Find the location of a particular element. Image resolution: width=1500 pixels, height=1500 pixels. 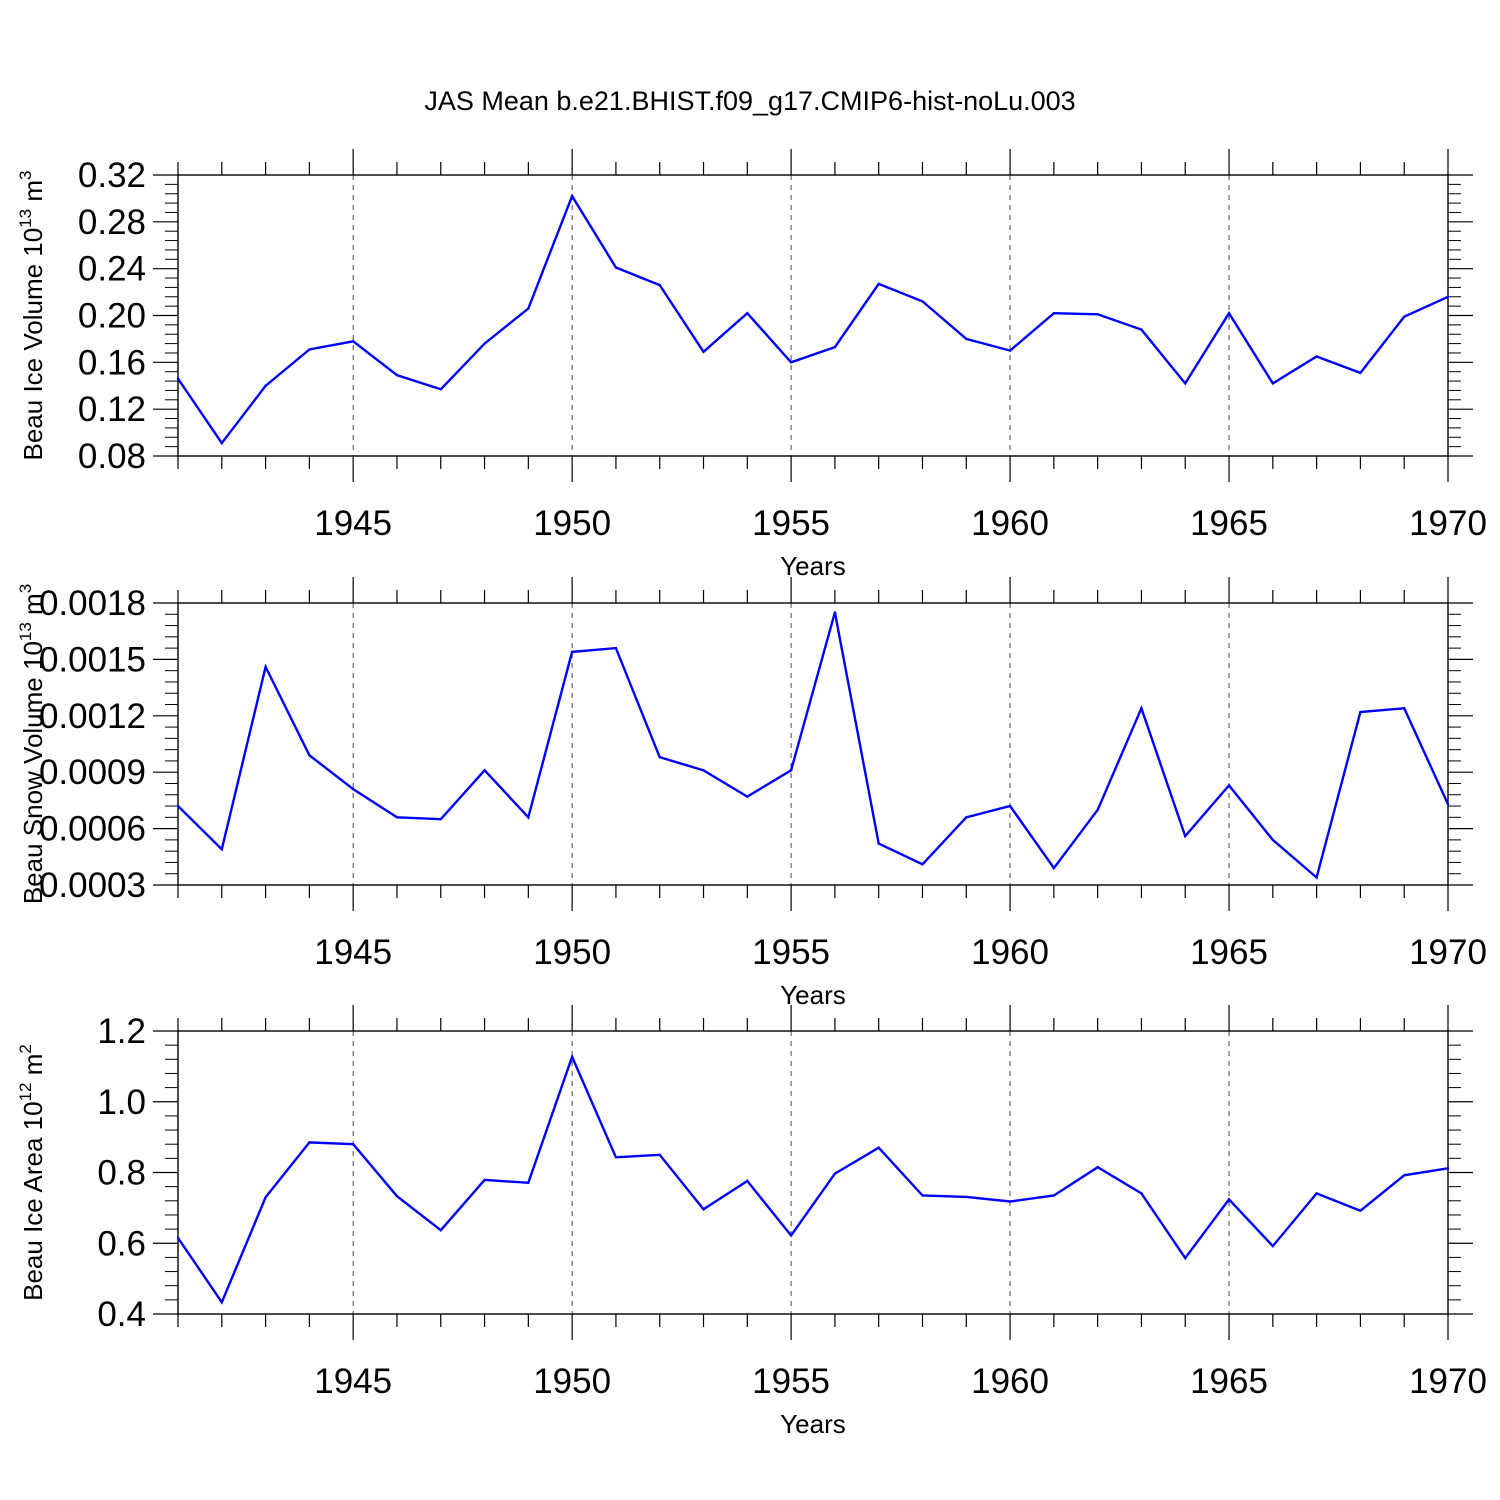

y-tick-label: 0.0012 is located at coordinates (92, 716).